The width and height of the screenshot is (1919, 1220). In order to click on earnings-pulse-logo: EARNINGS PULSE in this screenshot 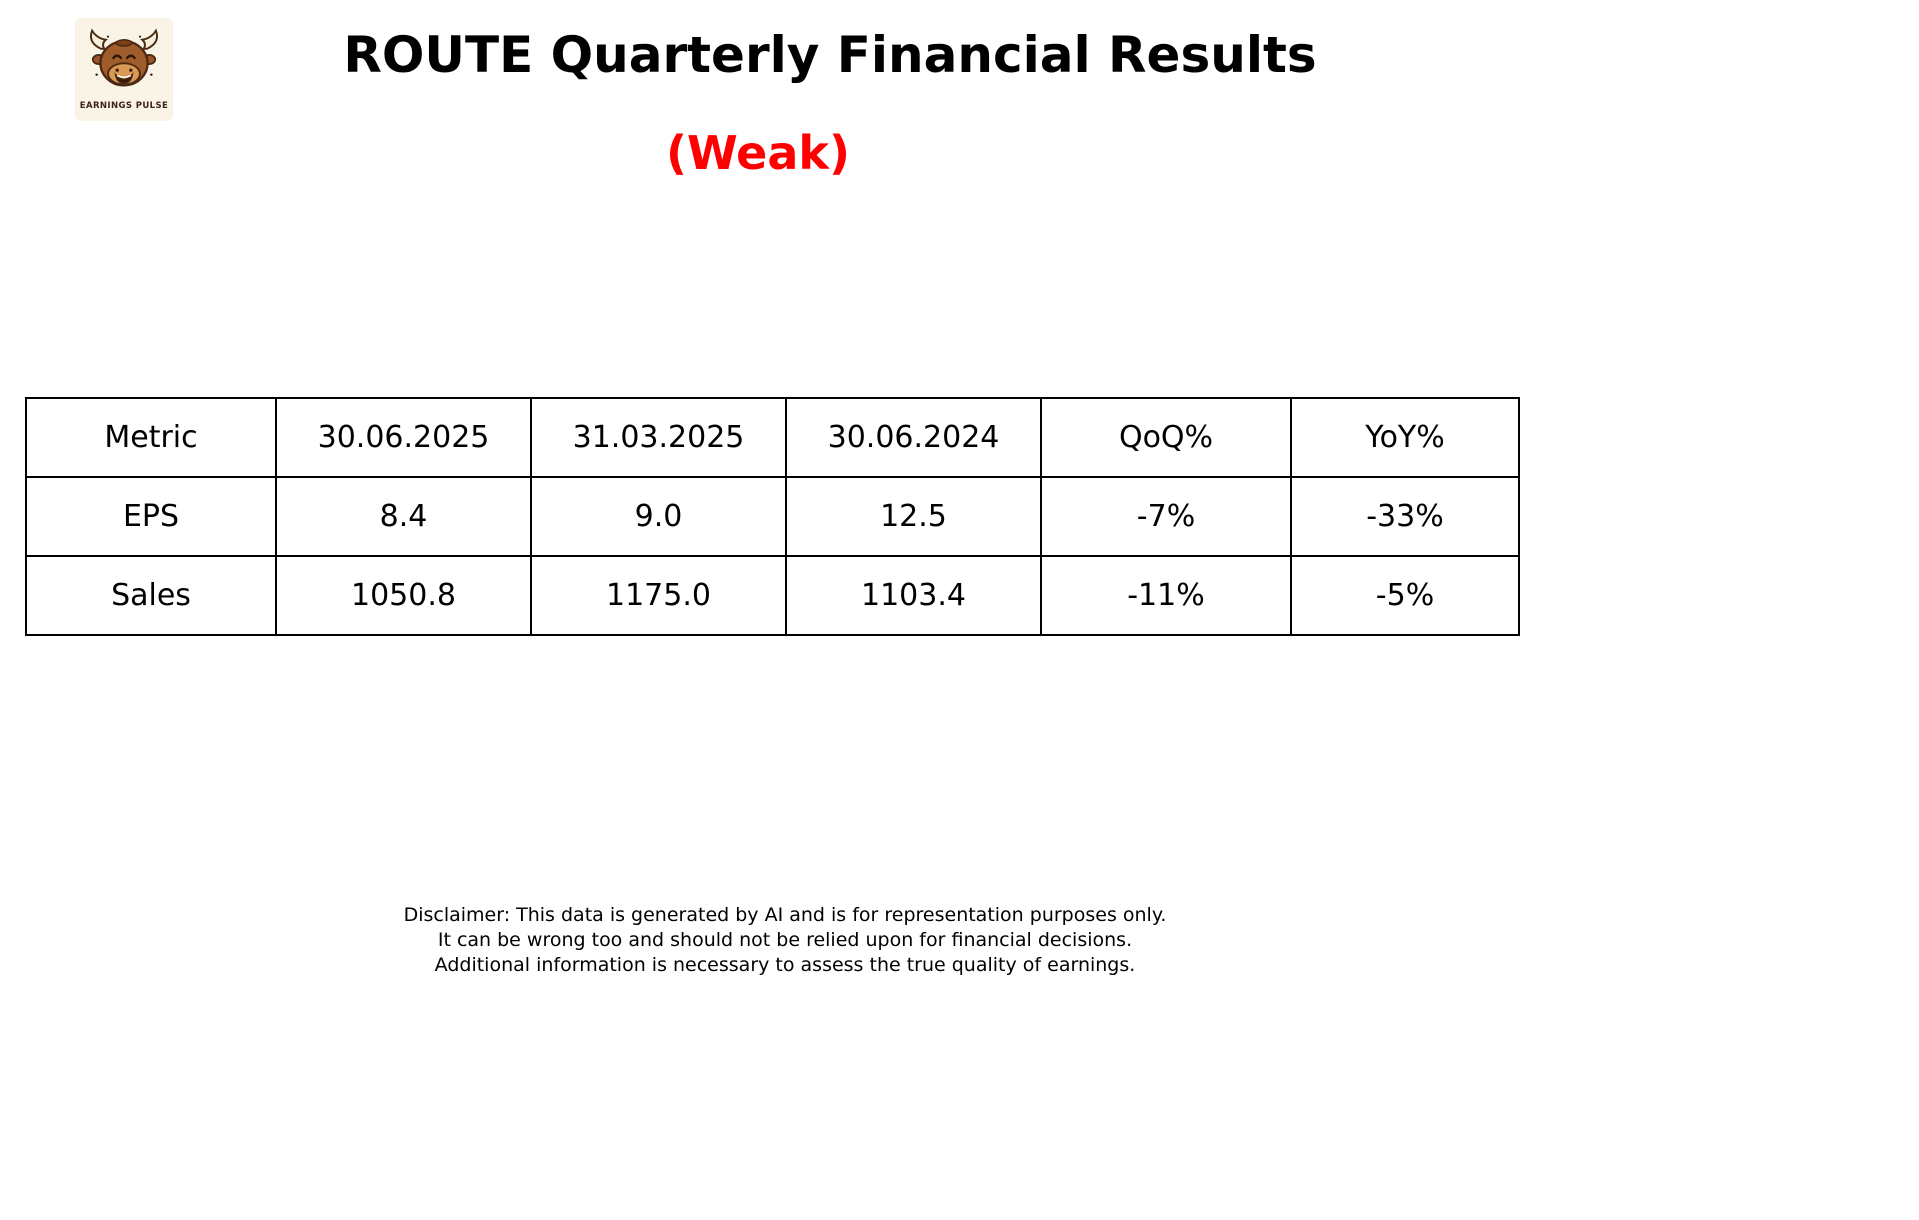, I will do `click(124, 69)`.